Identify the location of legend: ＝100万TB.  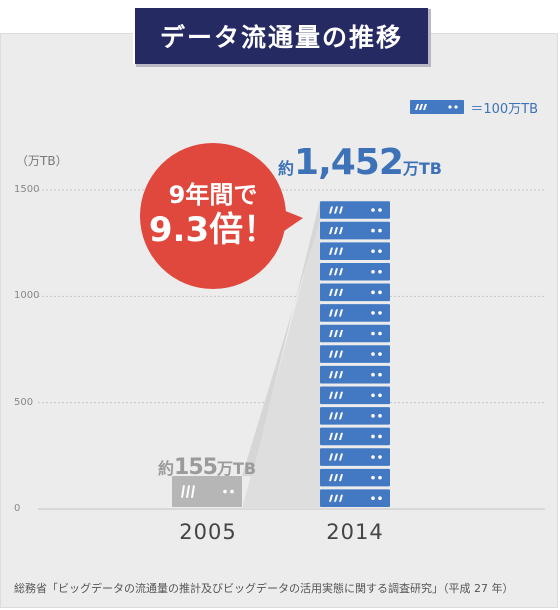
(474, 107).